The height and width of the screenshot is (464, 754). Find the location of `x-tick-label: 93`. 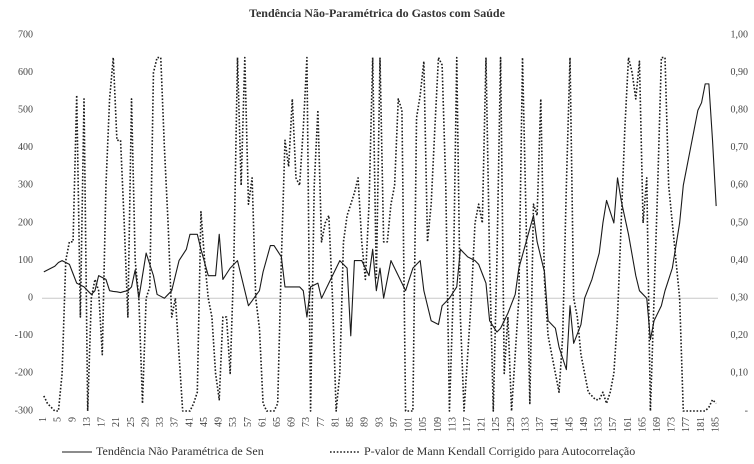

x-tick-label: 93 is located at coordinates (379, 422).